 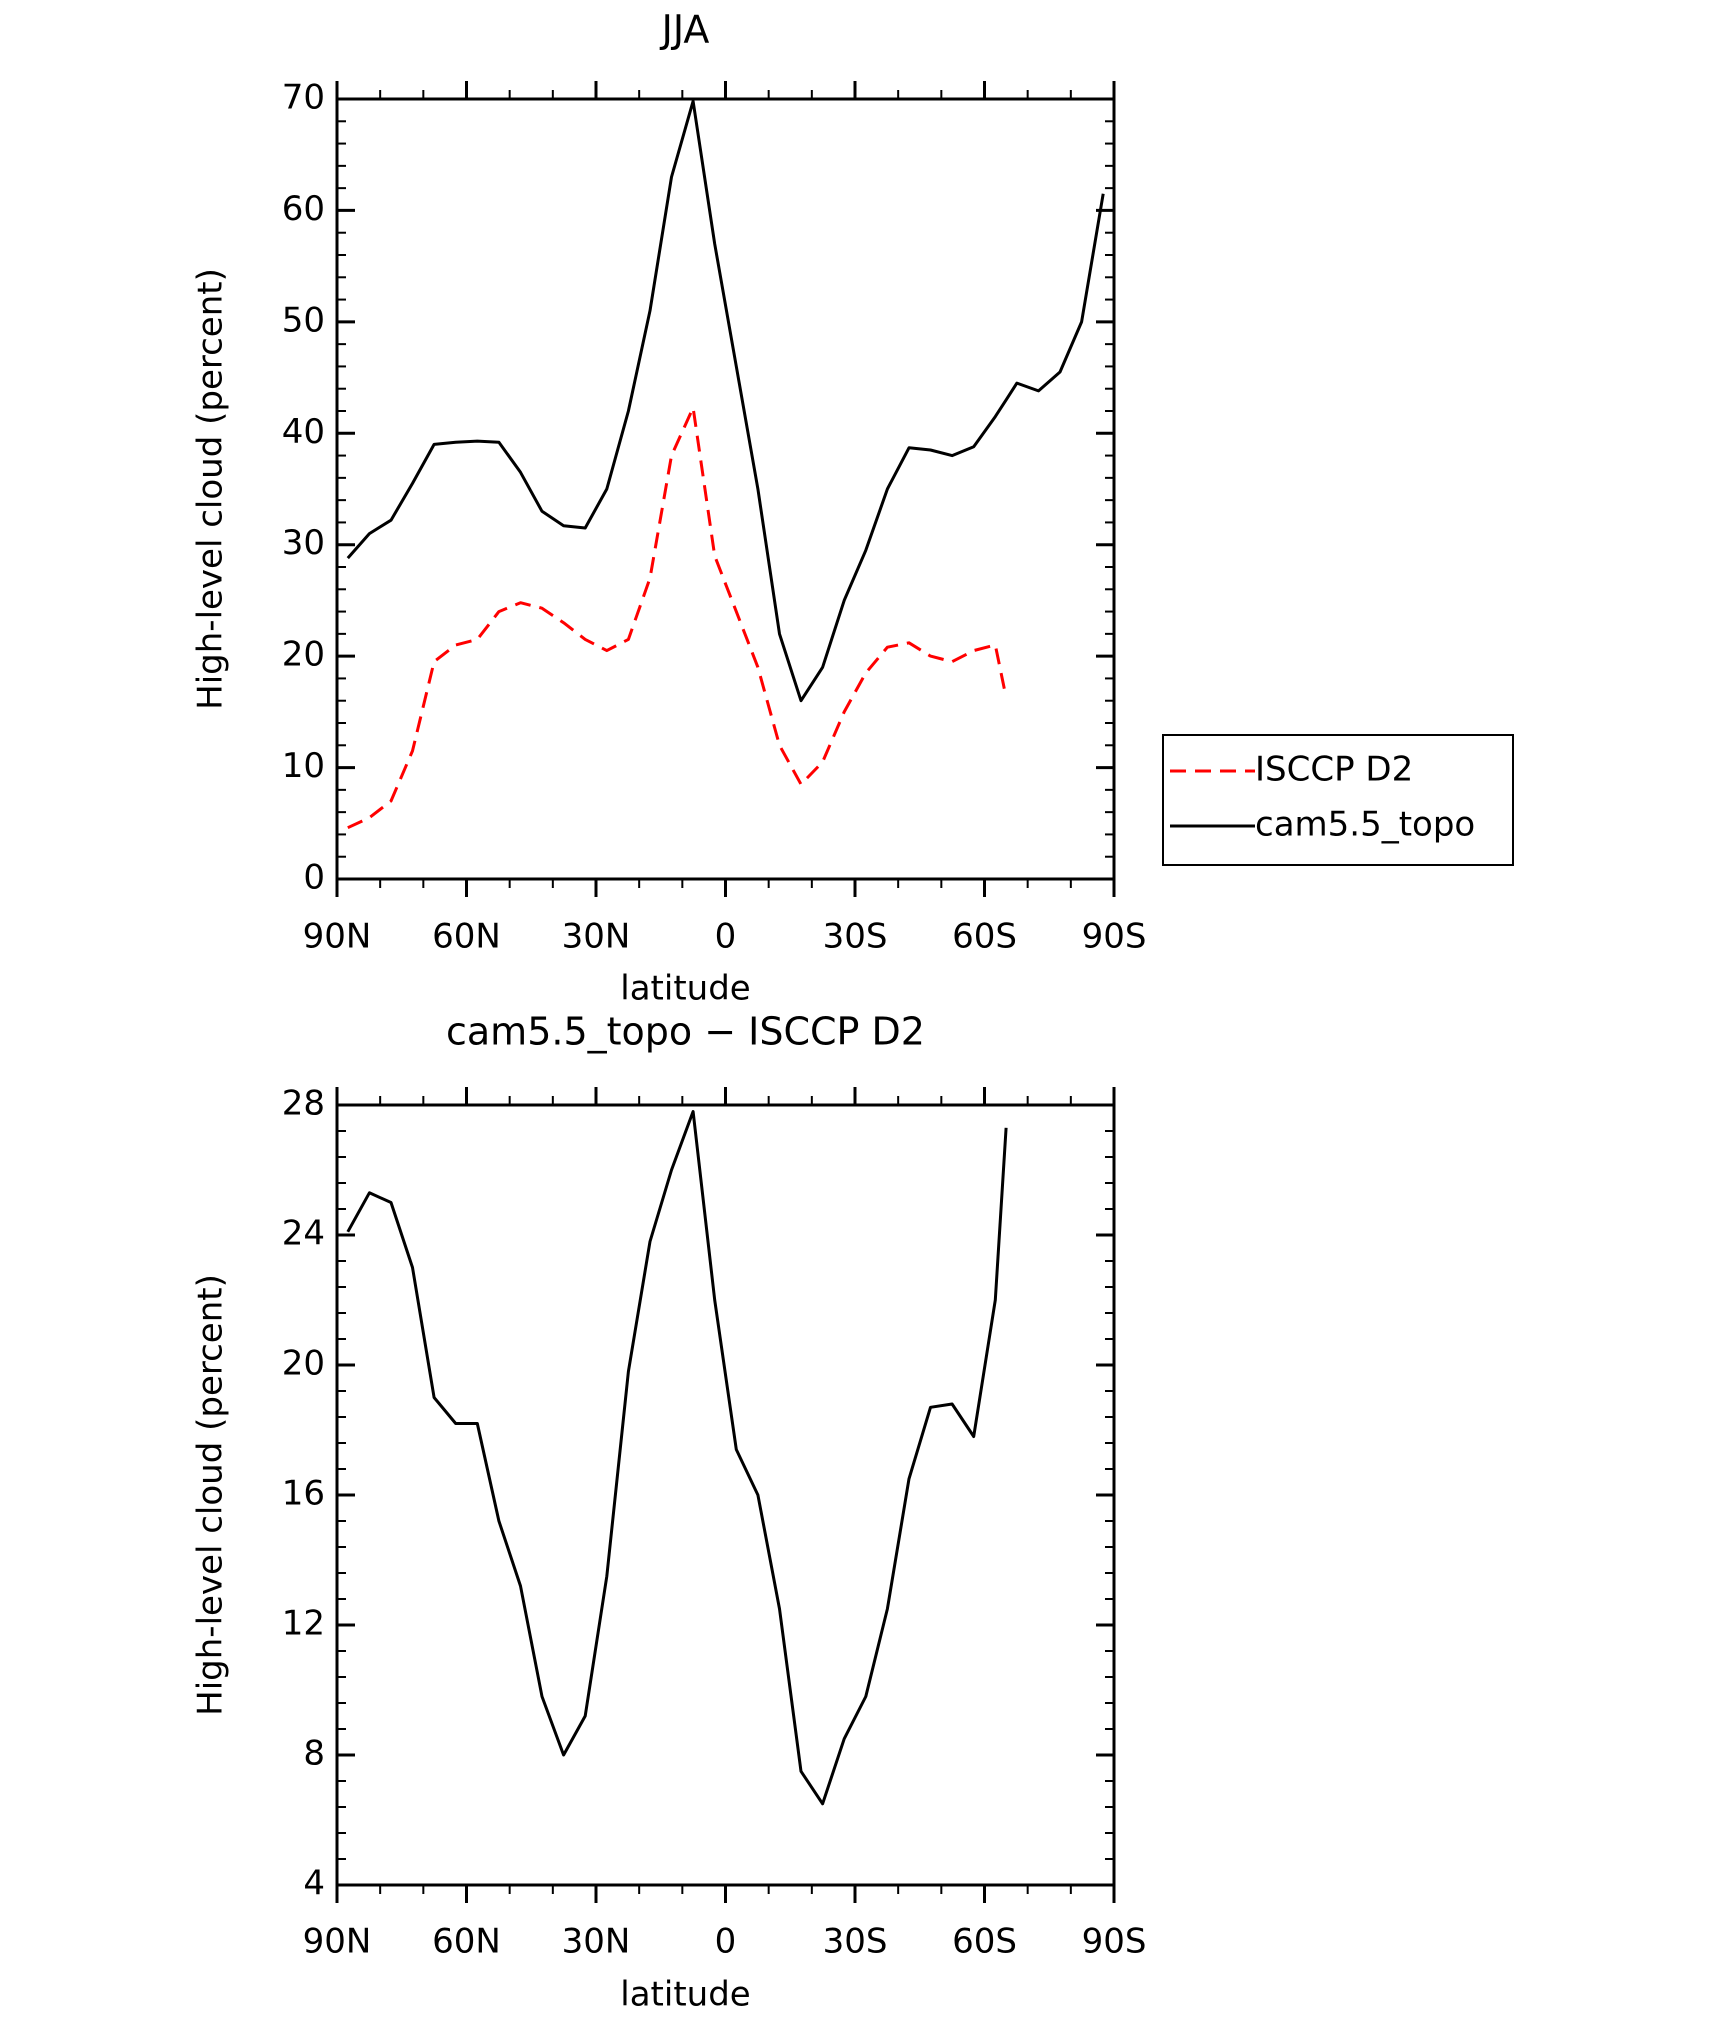 I want to click on legend-label: ISCCP D2, so click(x=1334, y=770).